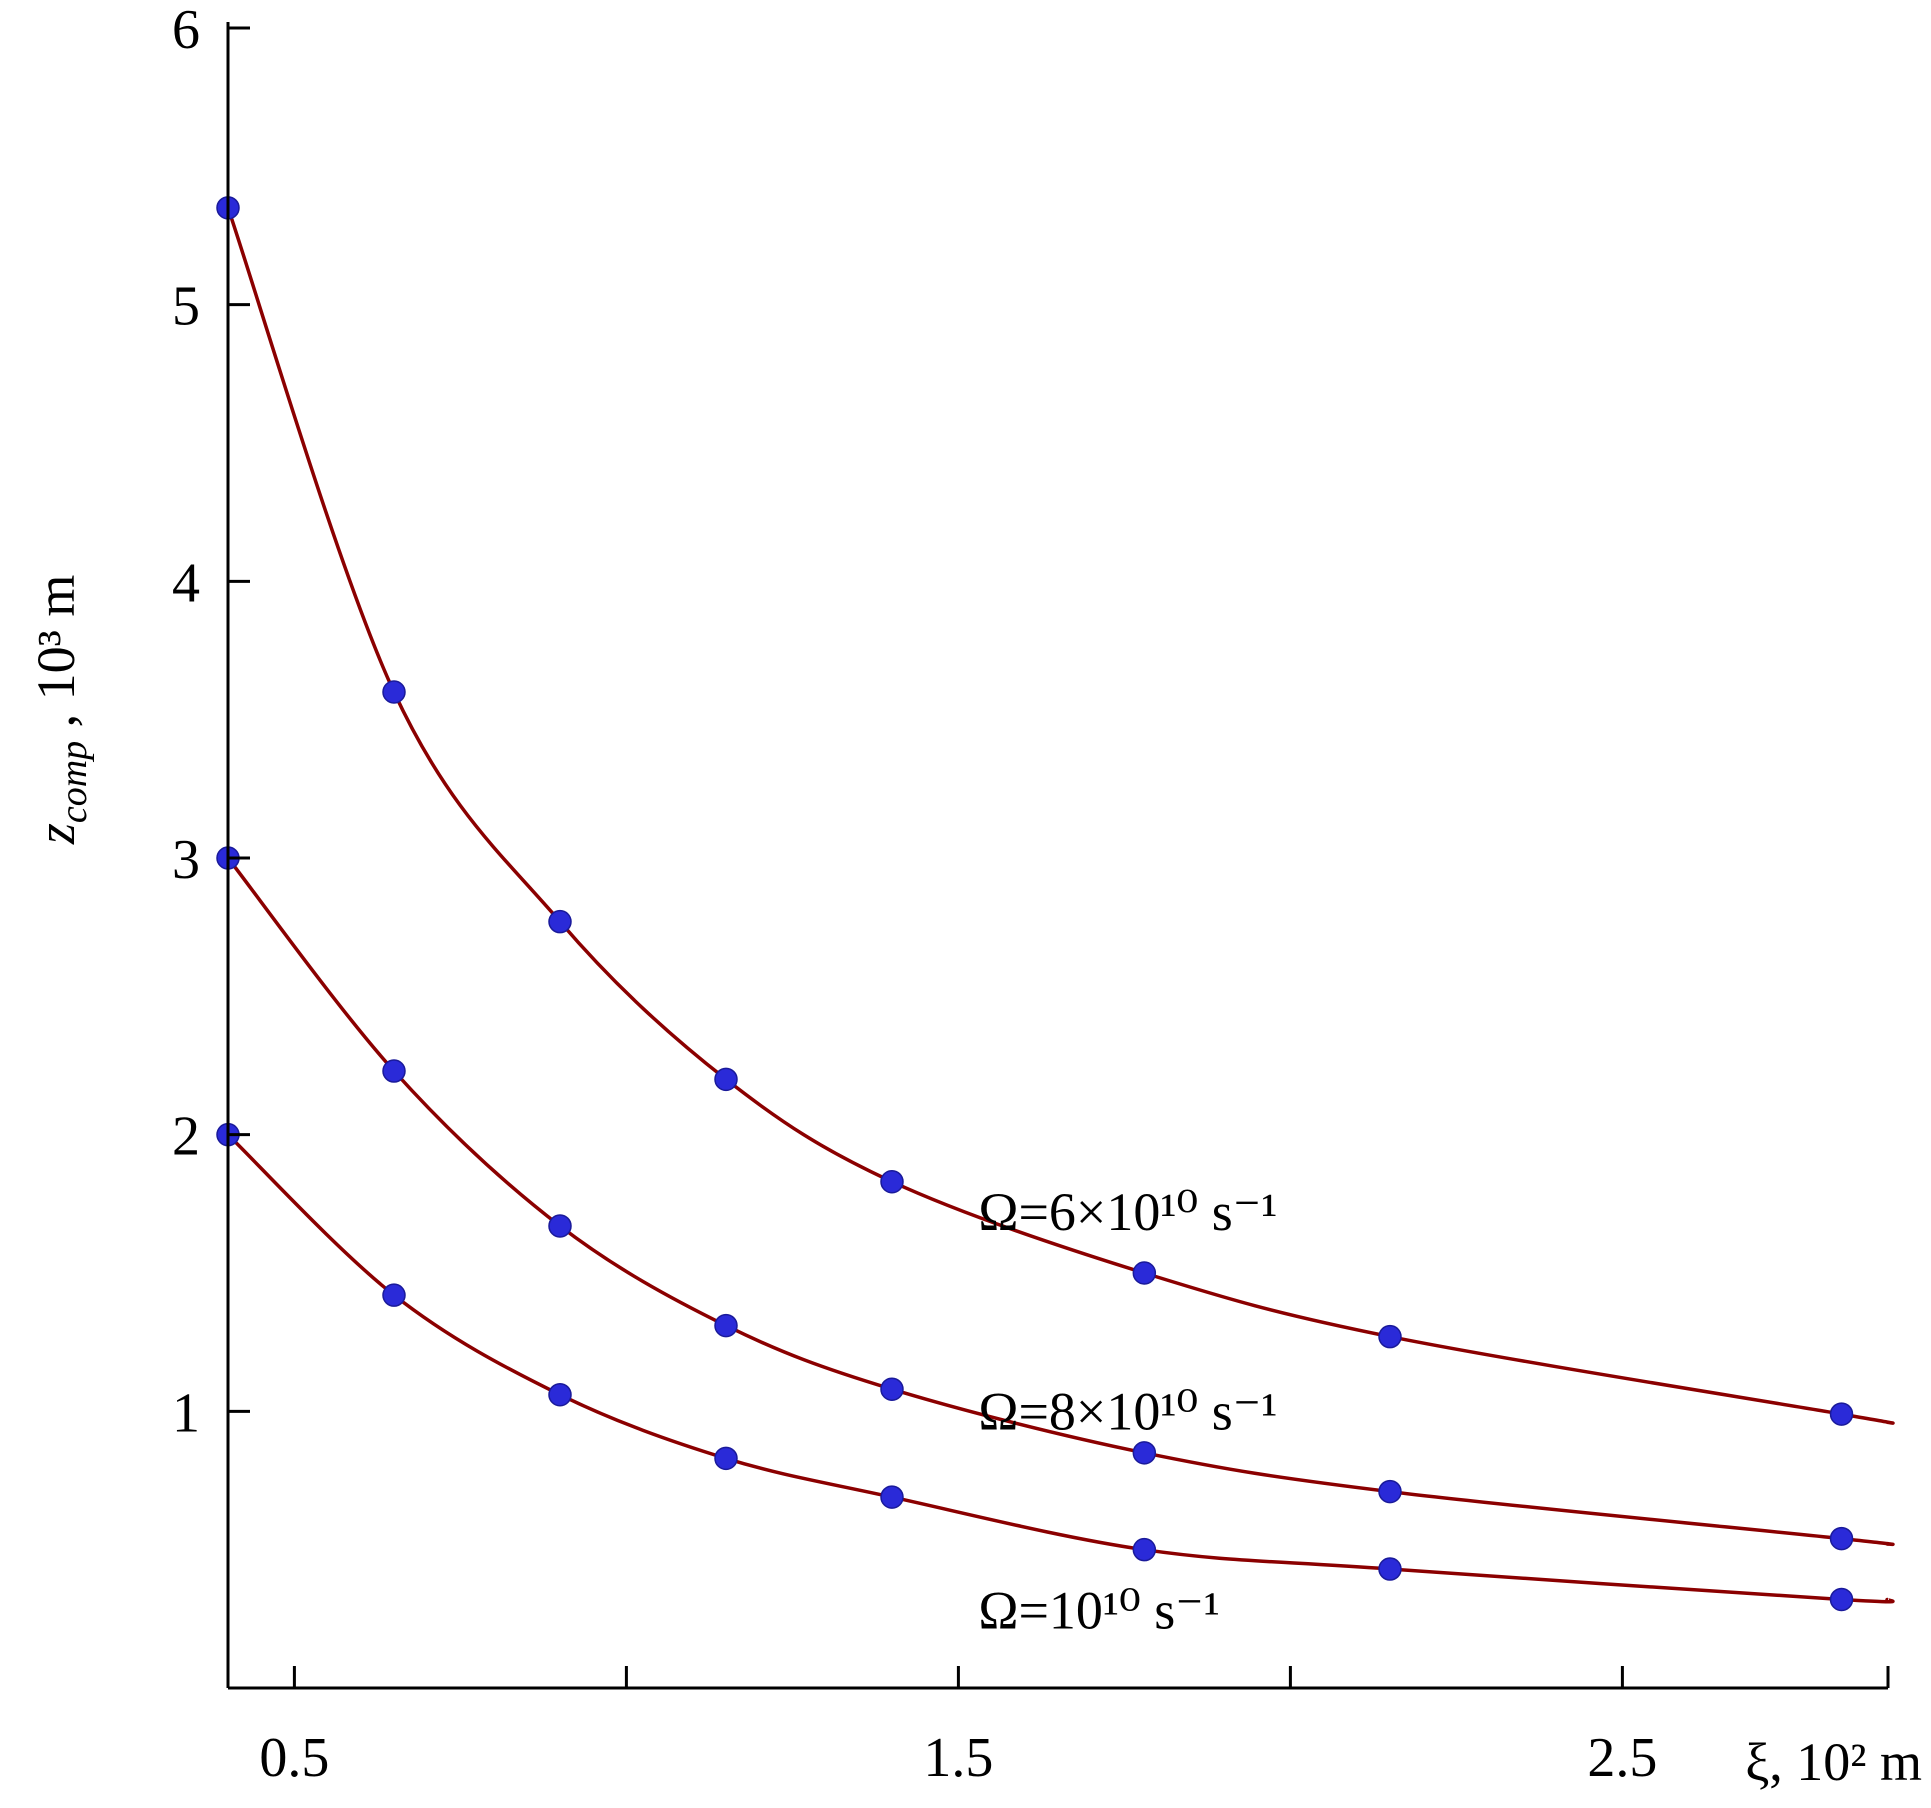 The image size is (1931, 1808). I want to click on x-tick-label: 0.5, so click(294, 1758).